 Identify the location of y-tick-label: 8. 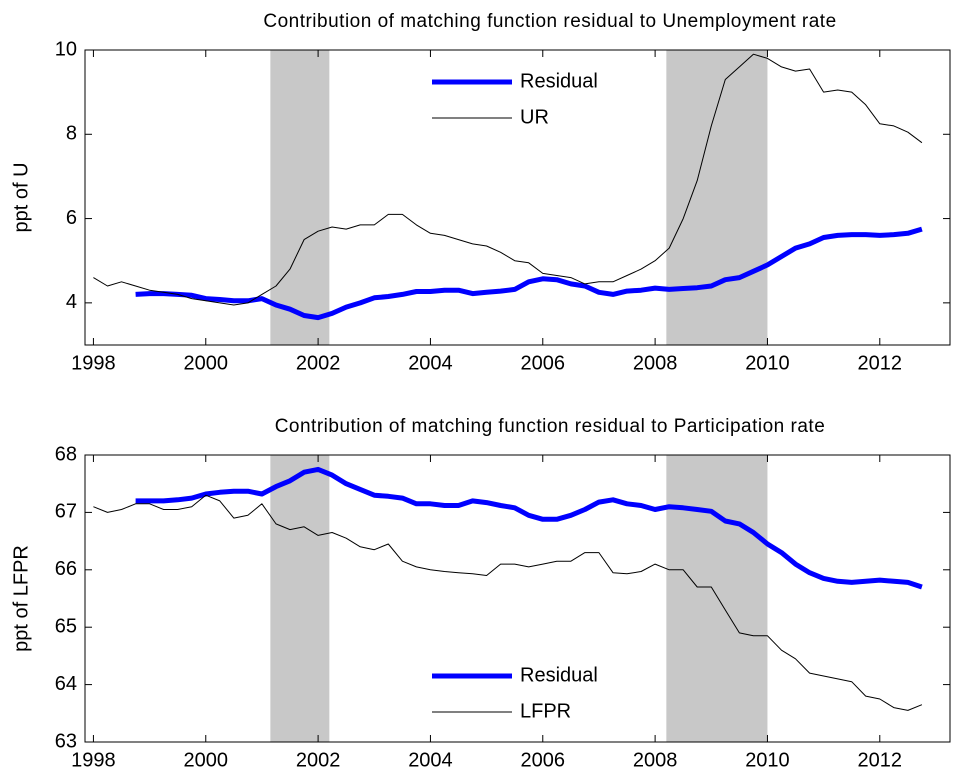
(71, 134).